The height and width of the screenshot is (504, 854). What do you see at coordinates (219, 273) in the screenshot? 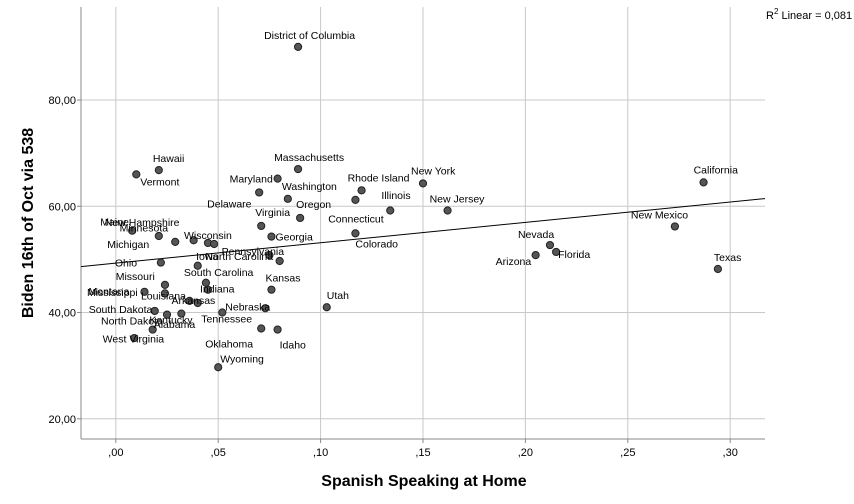
I see `point-label-32: South Carolina` at bounding box center [219, 273].